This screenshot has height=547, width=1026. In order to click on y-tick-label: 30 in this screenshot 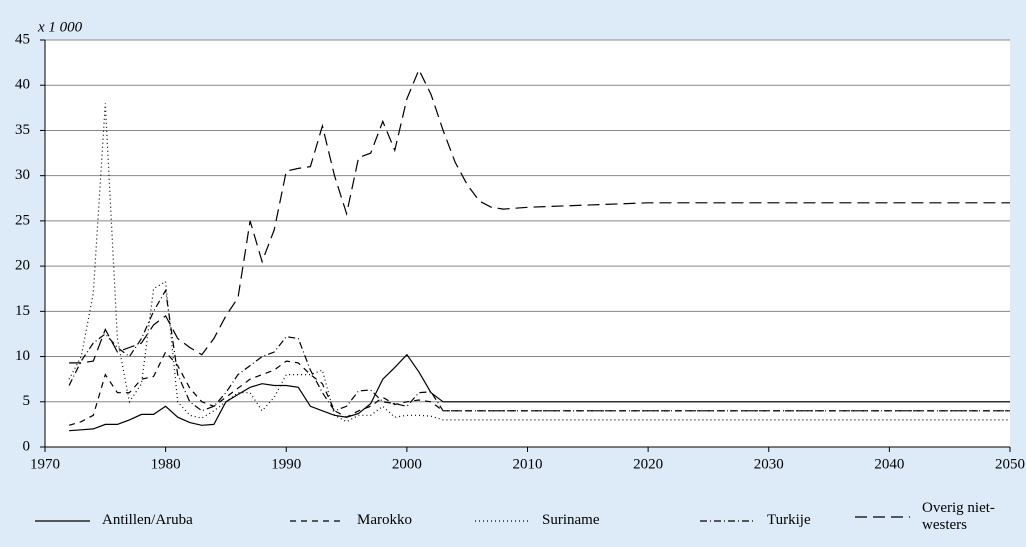, I will do `click(22, 175)`.